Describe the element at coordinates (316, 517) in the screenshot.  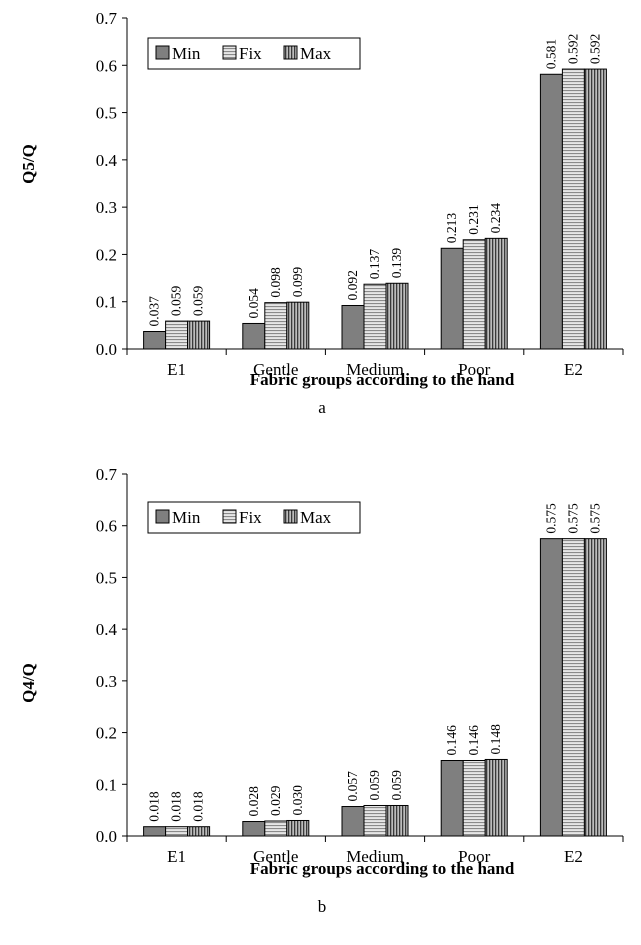
I see `legend-b-max-label: Max` at that location.